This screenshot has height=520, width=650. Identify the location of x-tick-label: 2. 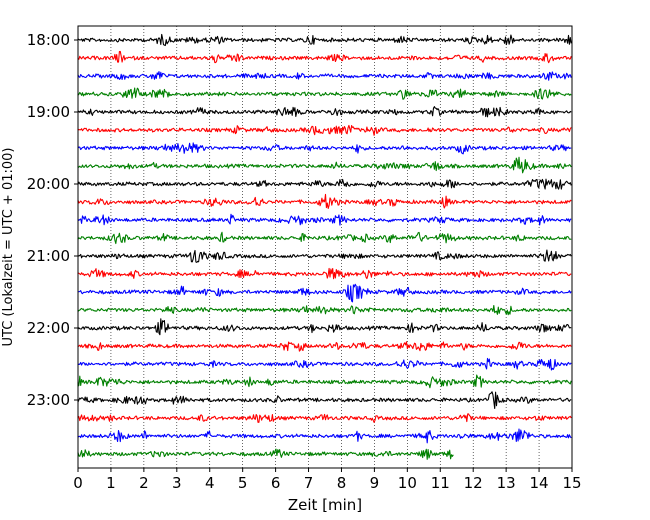
(144, 483).